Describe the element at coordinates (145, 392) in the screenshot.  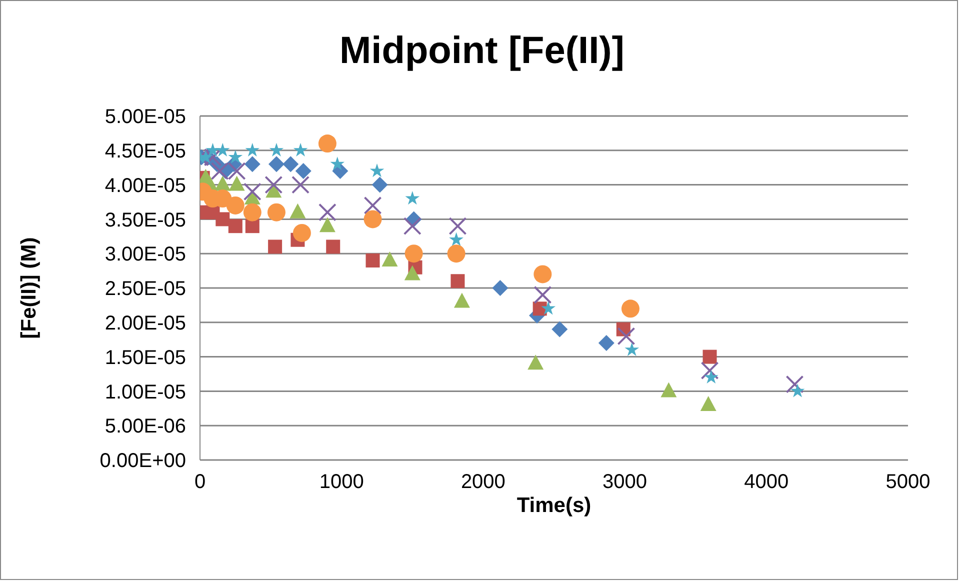
I see `y-tick-label: 1.00E-05` at that location.